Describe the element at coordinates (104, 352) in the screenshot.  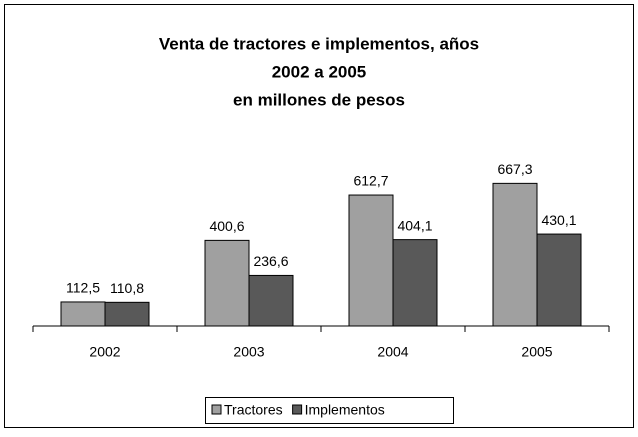
I see `x-tick-label: 2002` at that location.